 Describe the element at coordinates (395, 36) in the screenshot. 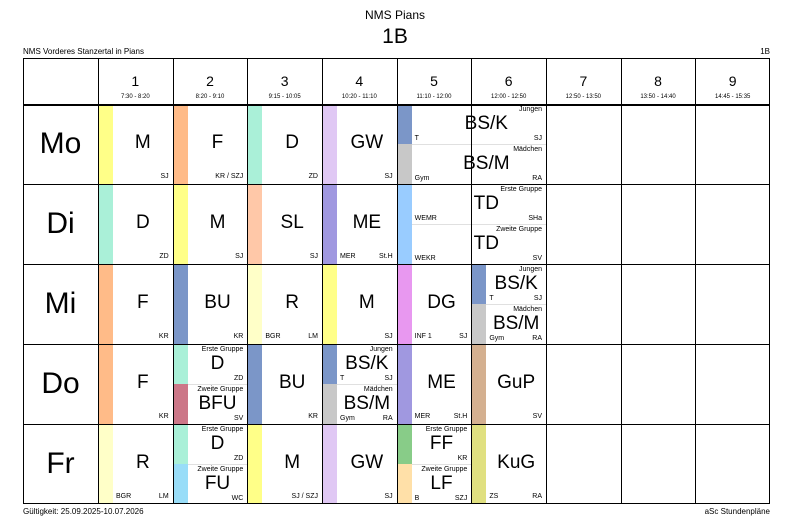

I see `class-title: 1B` at that location.